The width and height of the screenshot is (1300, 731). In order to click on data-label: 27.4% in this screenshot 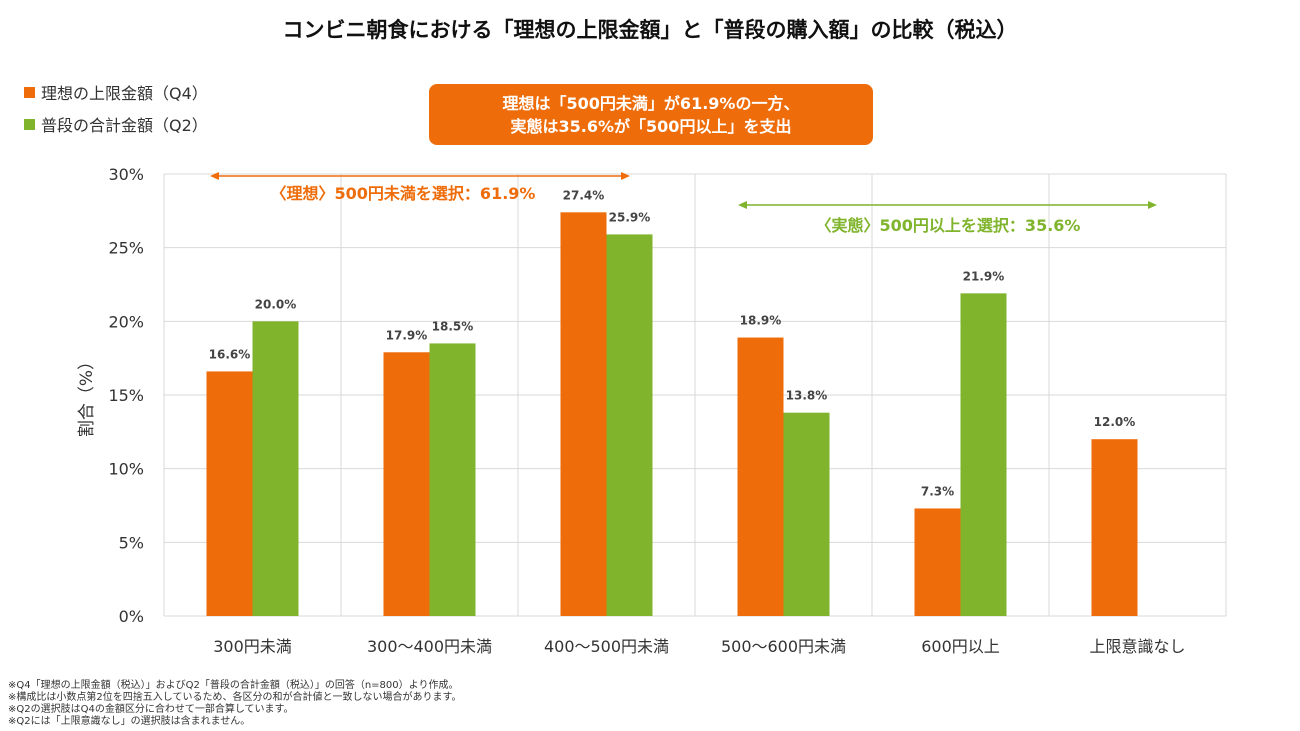, I will do `click(584, 195)`.